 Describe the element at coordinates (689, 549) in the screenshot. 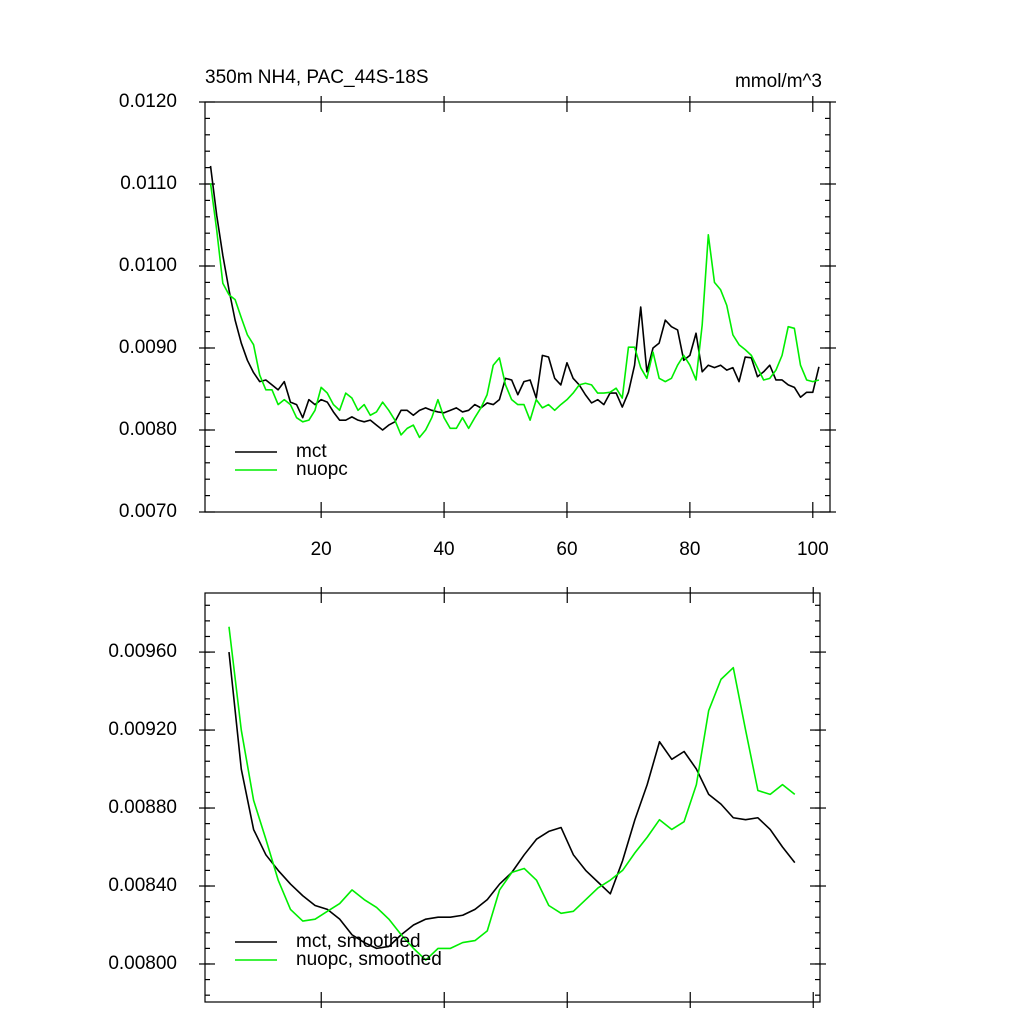

I see `x-tick-label: 80` at that location.